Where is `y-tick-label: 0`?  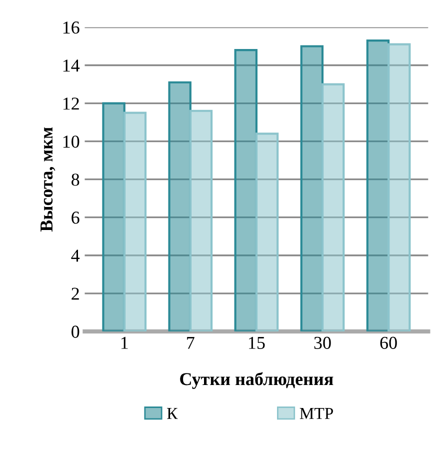 y-tick-label: 0 is located at coordinates (76, 332).